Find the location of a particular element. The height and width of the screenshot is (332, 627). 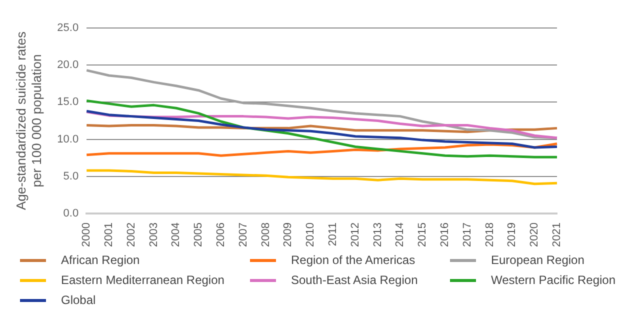

legend-label: Global is located at coordinates (78, 300).